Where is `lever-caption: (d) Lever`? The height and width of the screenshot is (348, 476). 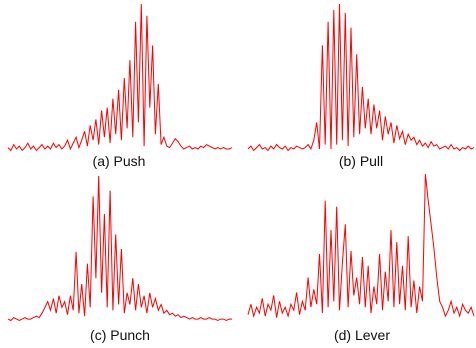
lever-caption: (d) Lever is located at coordinates (362, 335).